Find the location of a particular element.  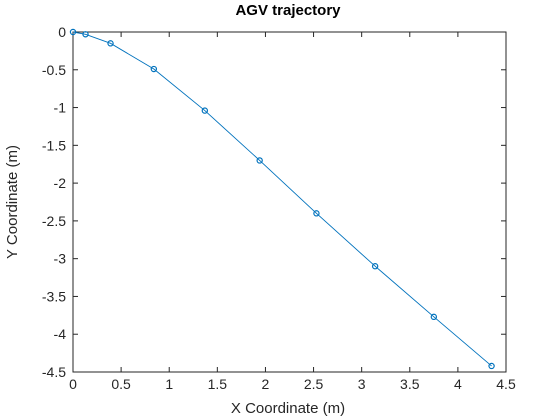

y-tick-label: -3.5 is located at coordinates (54, 296).